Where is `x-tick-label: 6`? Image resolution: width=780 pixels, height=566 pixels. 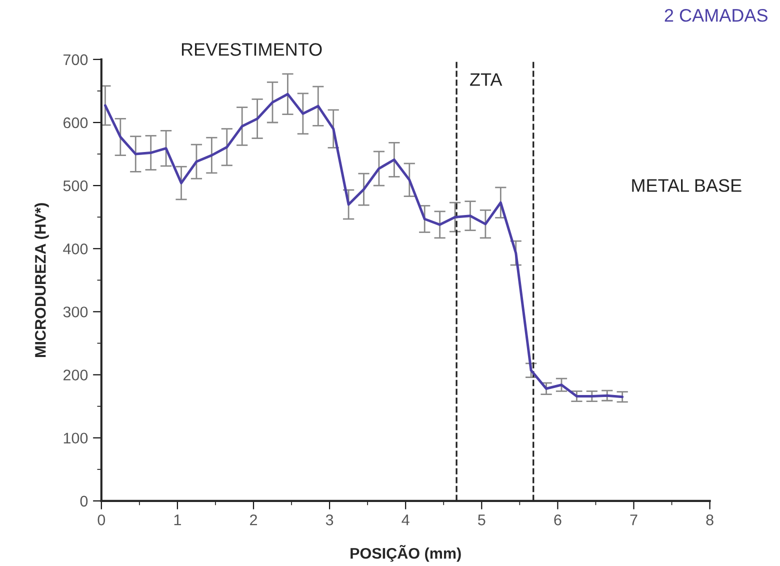 x-tick-label: 6 is located at coordinates (558, 520).